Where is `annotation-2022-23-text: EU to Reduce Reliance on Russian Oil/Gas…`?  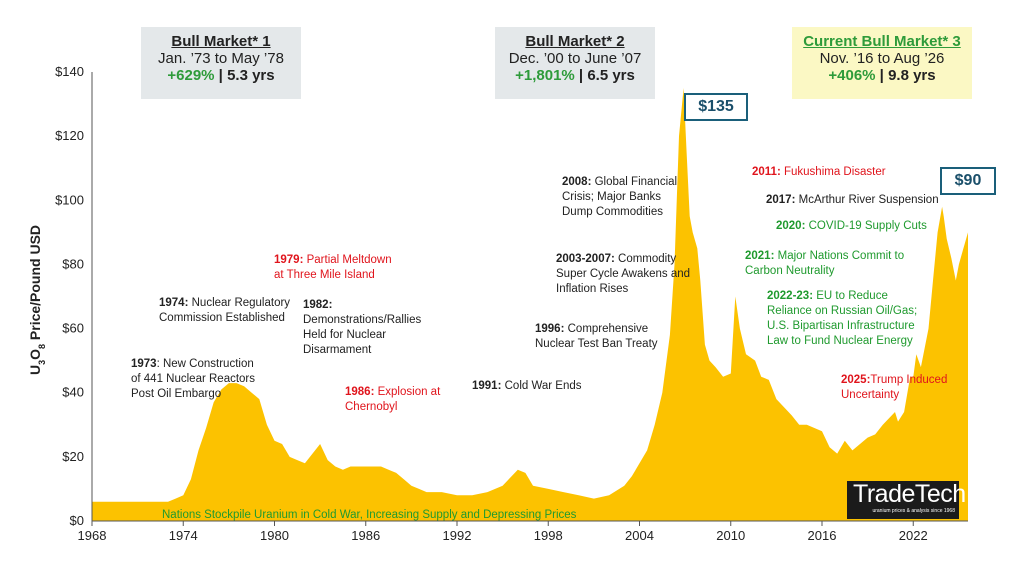 annotation-2022-23-text: EU to Reduce Reliance on Russian Oil/Gas… is located at coordinates (842, 318).